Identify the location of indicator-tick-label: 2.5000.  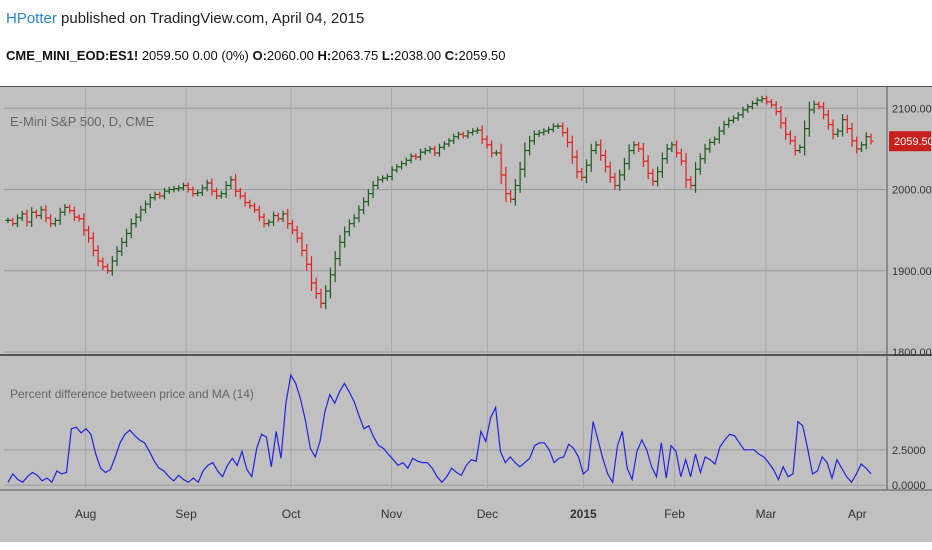
(909, 451).